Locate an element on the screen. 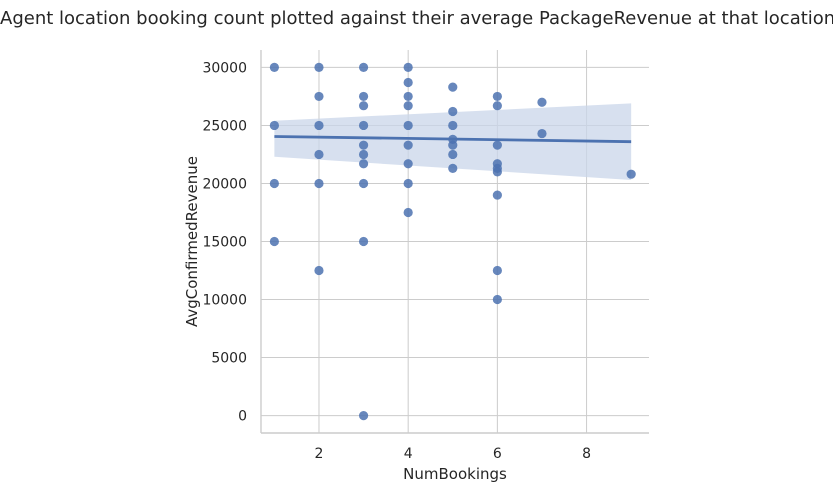 Image resolution: width=833 pixels, height=492 pixels. y-tick-label: 0 is located at coordinates (242, 417).